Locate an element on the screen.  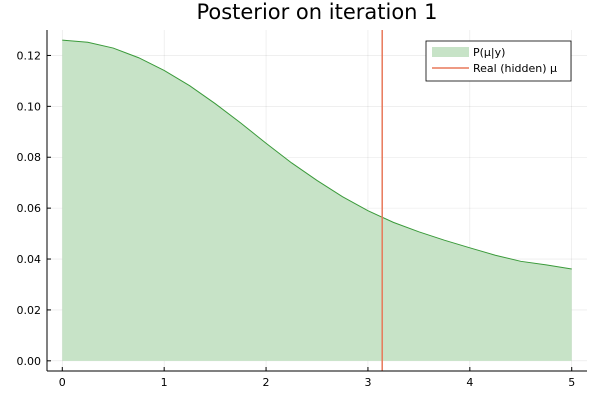
y-tick-label: 0.00 is located at coordinates (29, 361).